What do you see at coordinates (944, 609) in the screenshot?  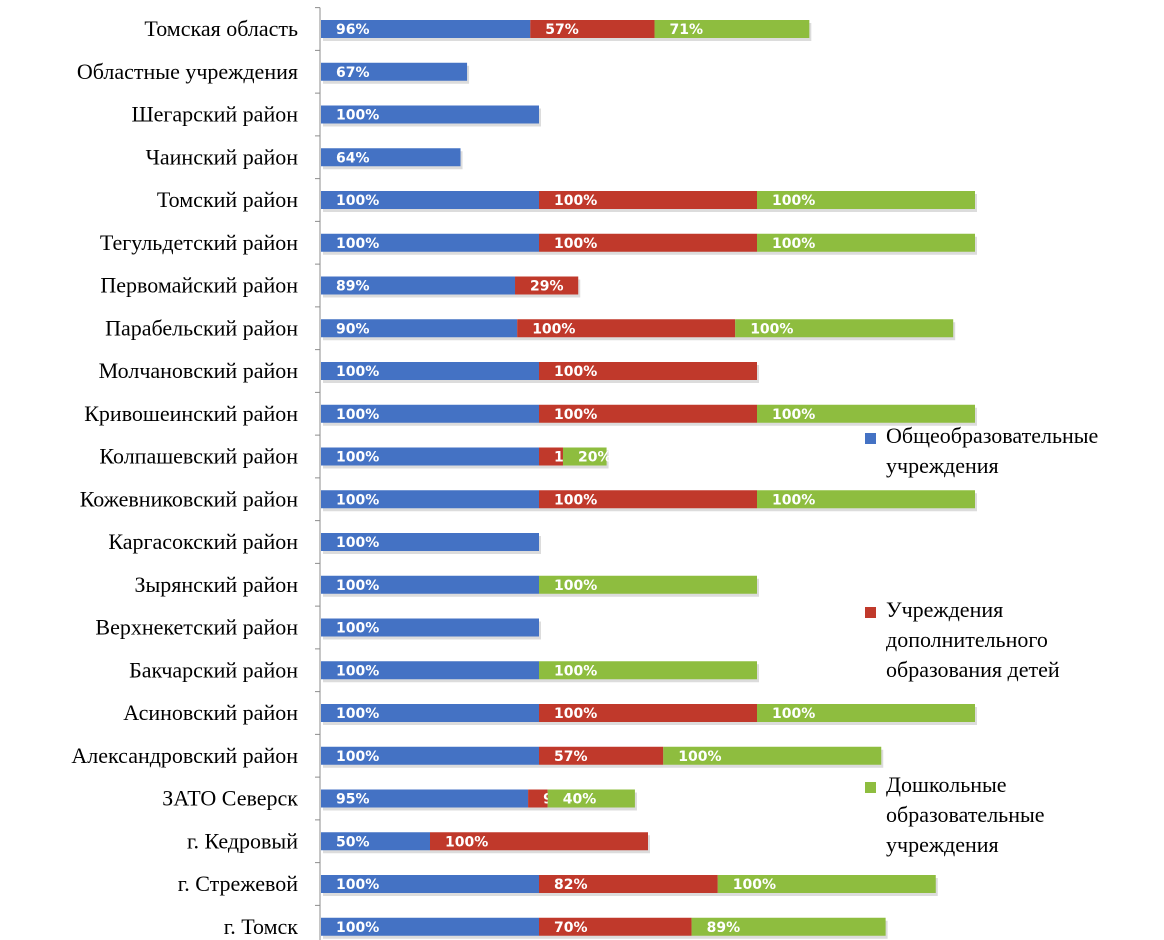 I see `legend-label: Учреждения` at bounding box center [944, 609].